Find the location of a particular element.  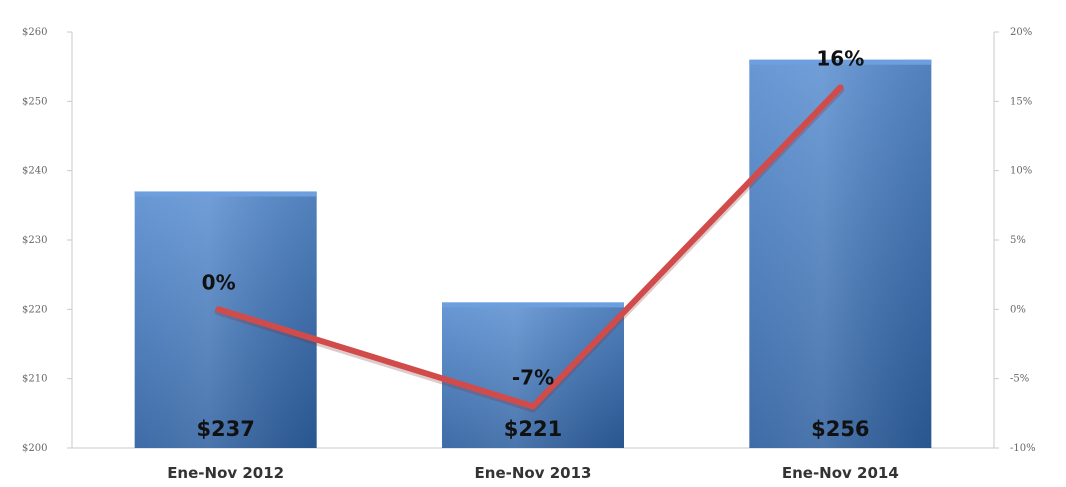

left-axis-tick-label: $240 is located at coordinates (34, 171).